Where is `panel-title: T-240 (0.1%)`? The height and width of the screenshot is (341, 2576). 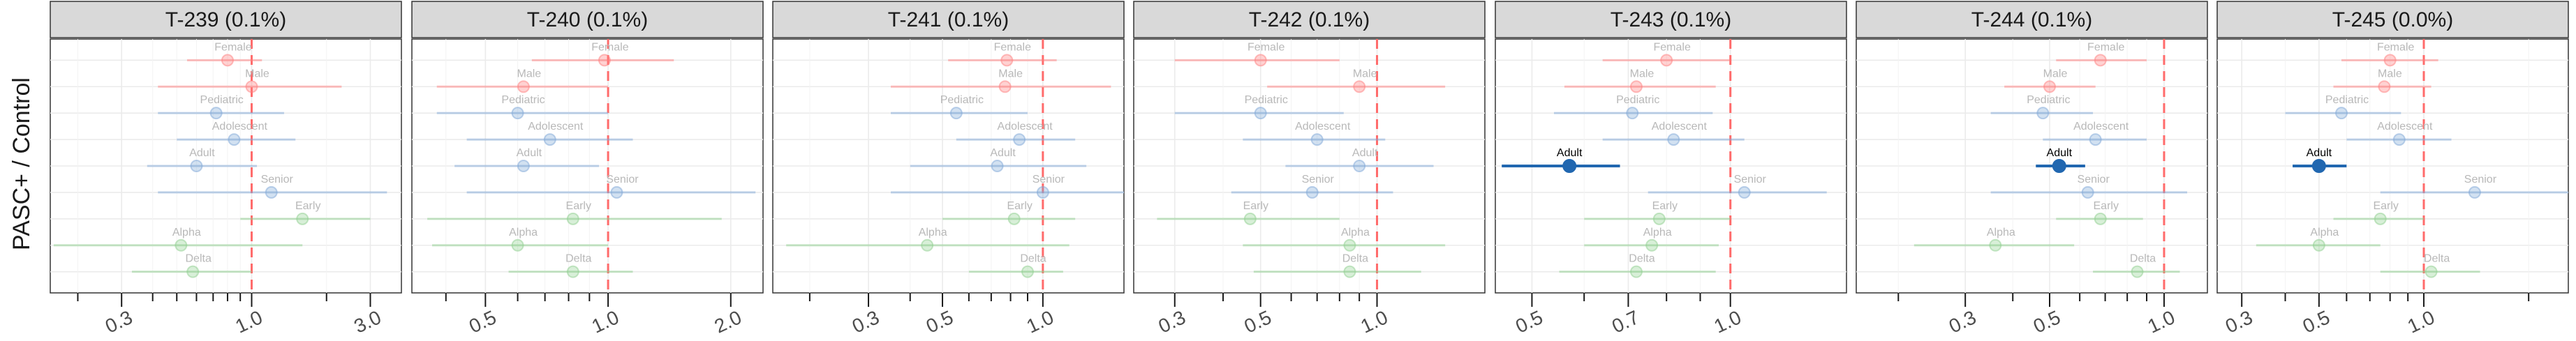
panel-title: T-240 (0.1%) is located at coordinates (587, 19).